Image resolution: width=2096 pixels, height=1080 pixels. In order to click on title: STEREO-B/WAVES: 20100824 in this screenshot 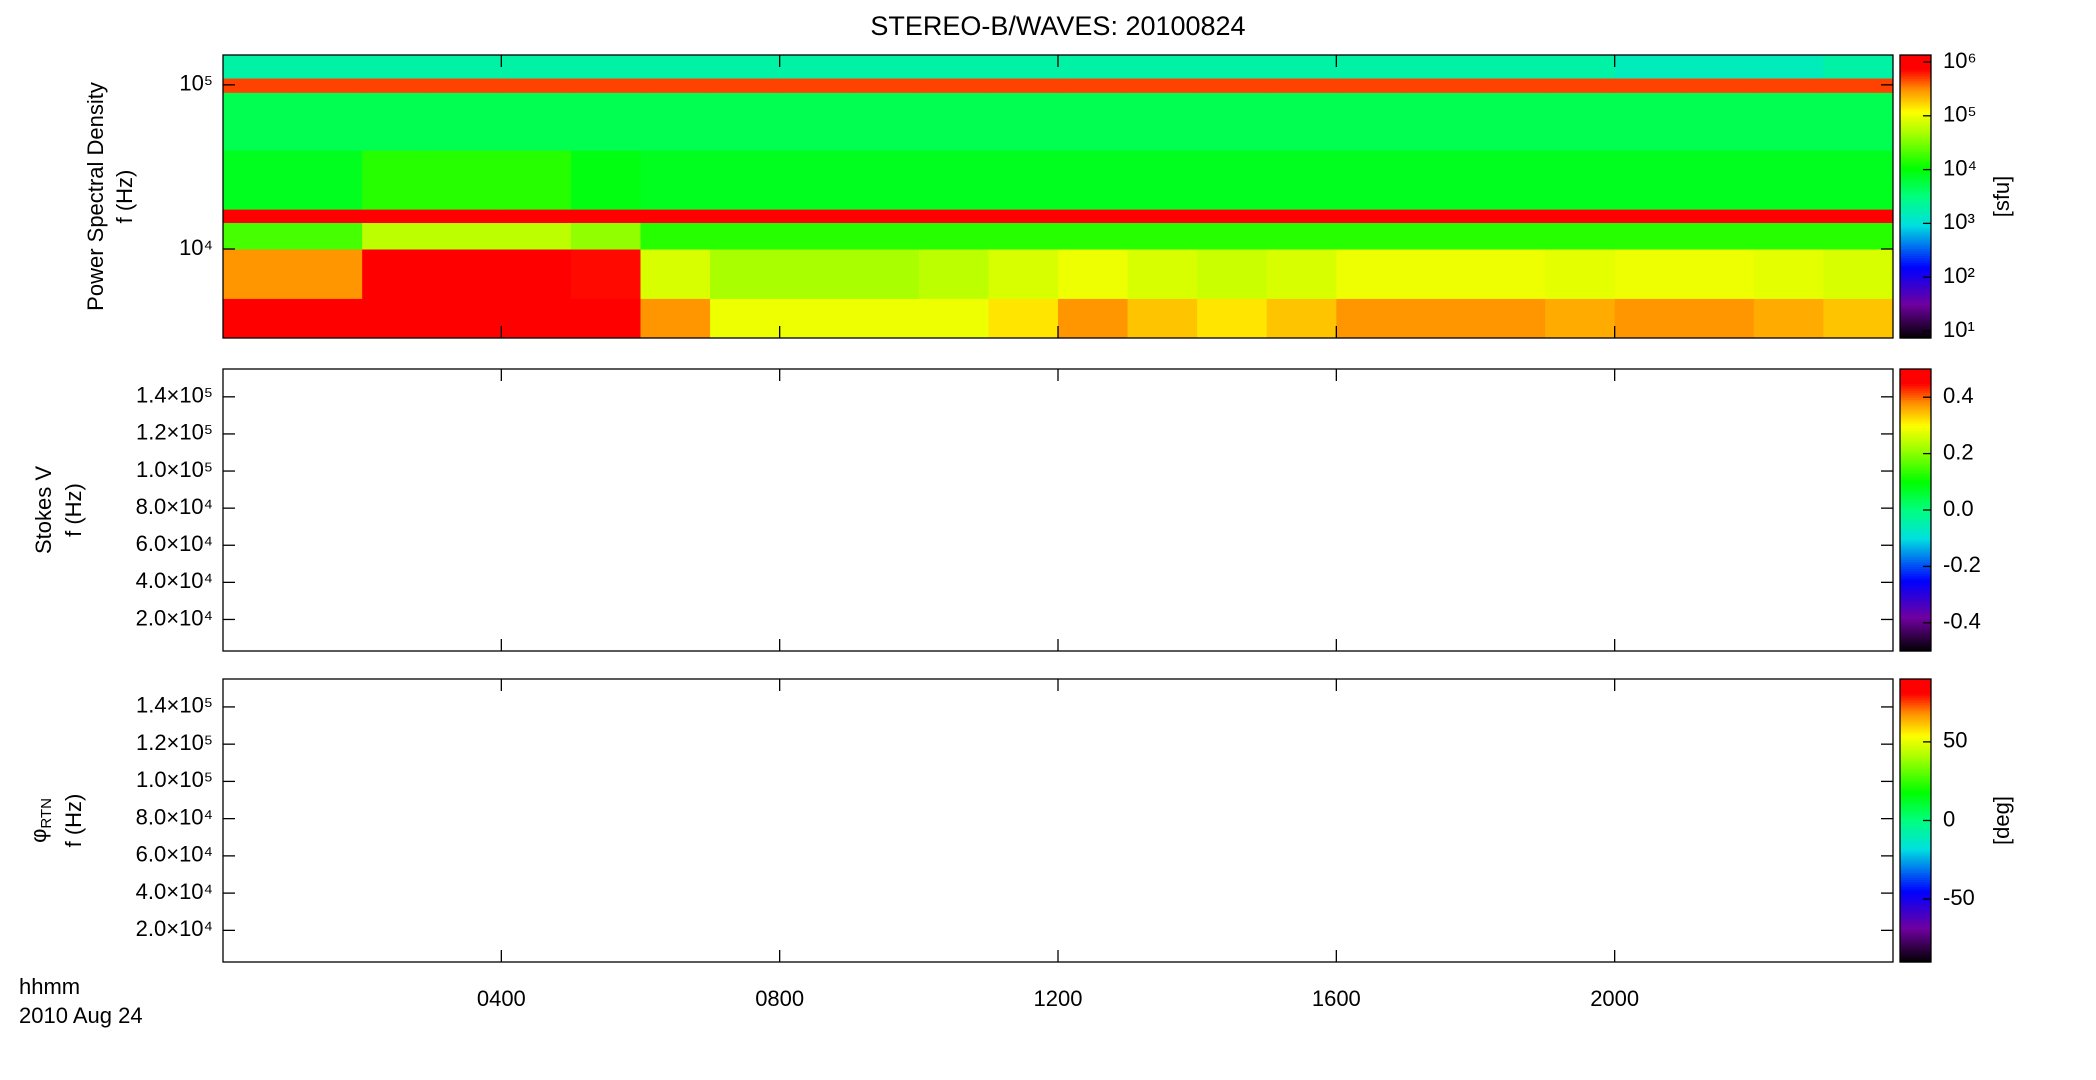, I will do `click(1057, 26)`.